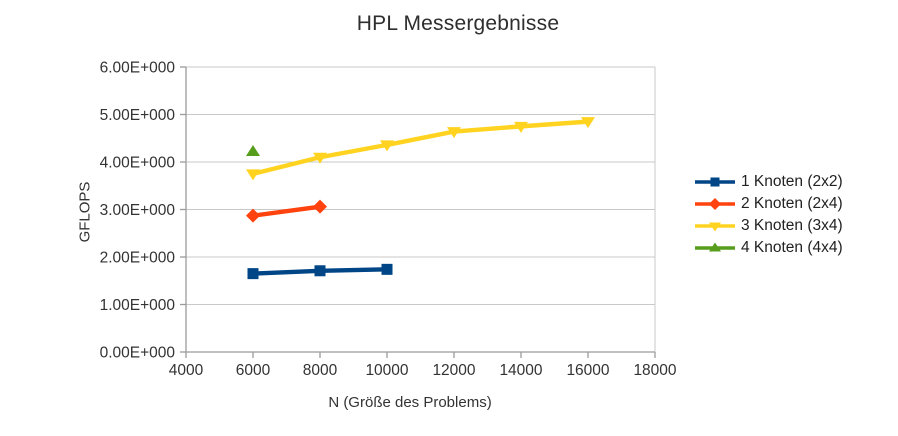 This screenshot has height=436, width=898. Describe the element at coordinates (715, 247) in the screenshot. I see `triangle-up-legend-marker-icon` at that location.